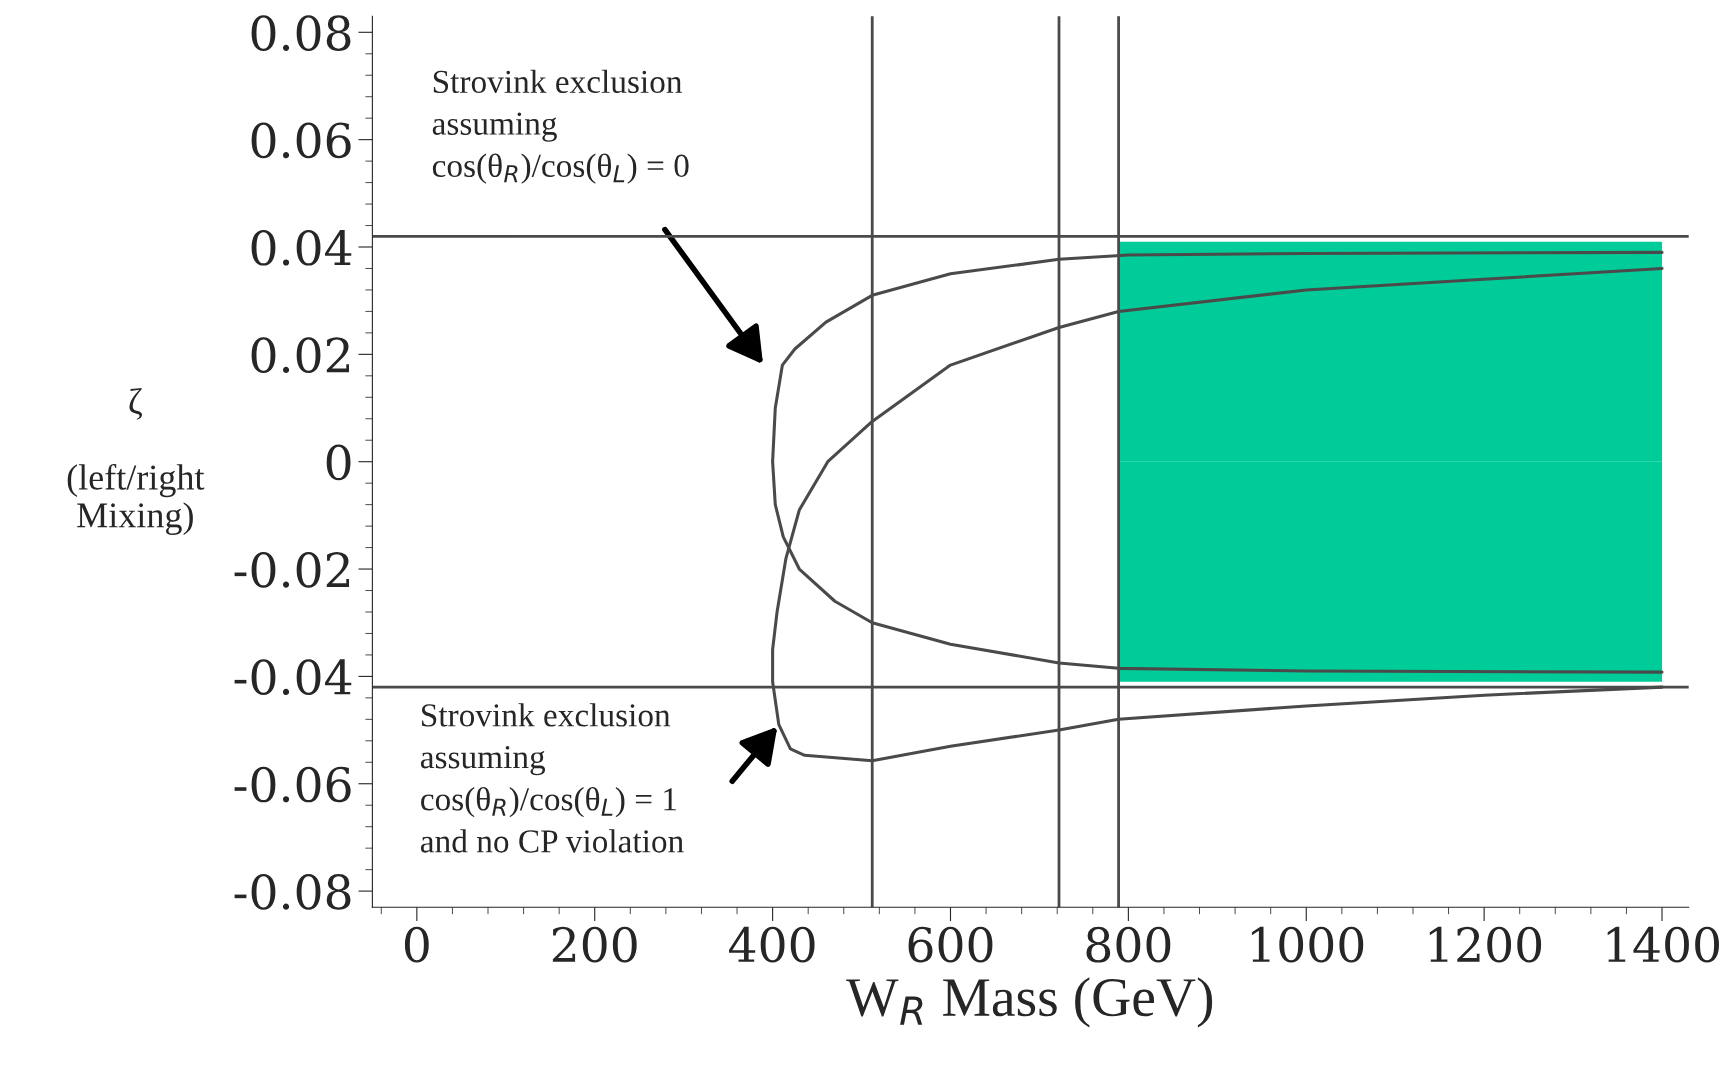 The height and width of the screenshot is (1080, 1732). Describe the element at coordinates (552, 778) in the screenshot. I see `annotation: Strovink exclusion assuming cos(θ$_{R}$)/cos(θ$_{L}$) = 1 and no CP violation` at that location.